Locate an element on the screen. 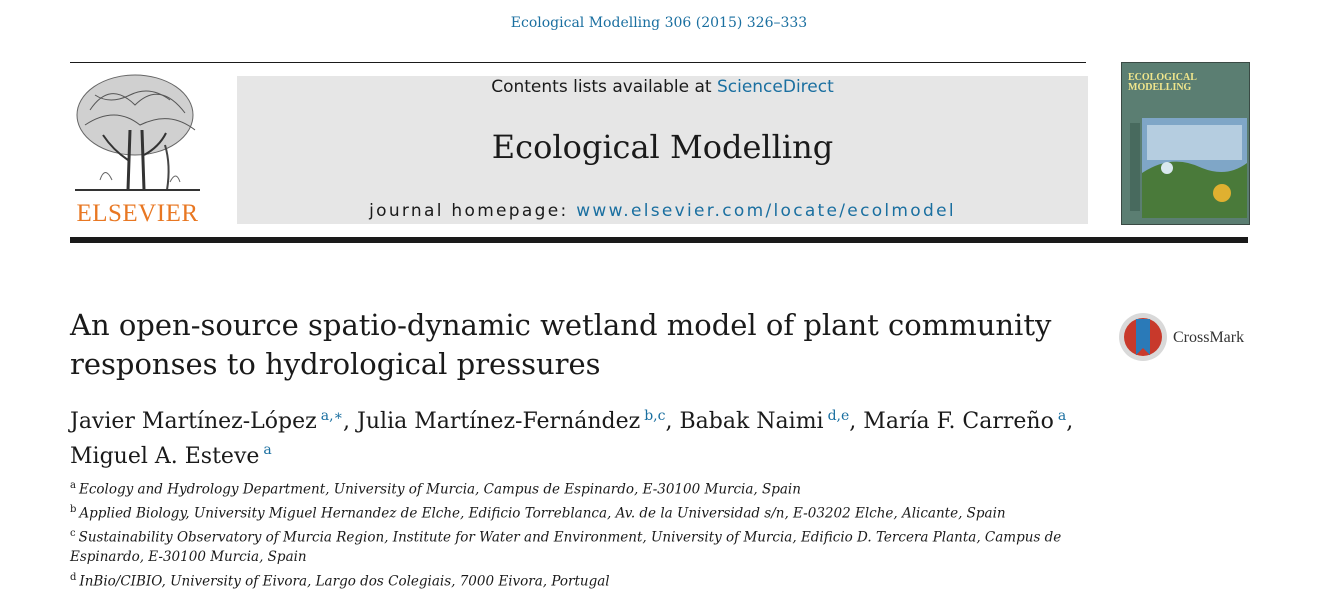 The image size is (1343, 592). author-entry: Miguel A. Esteve a is located at coordinates (171, 455).